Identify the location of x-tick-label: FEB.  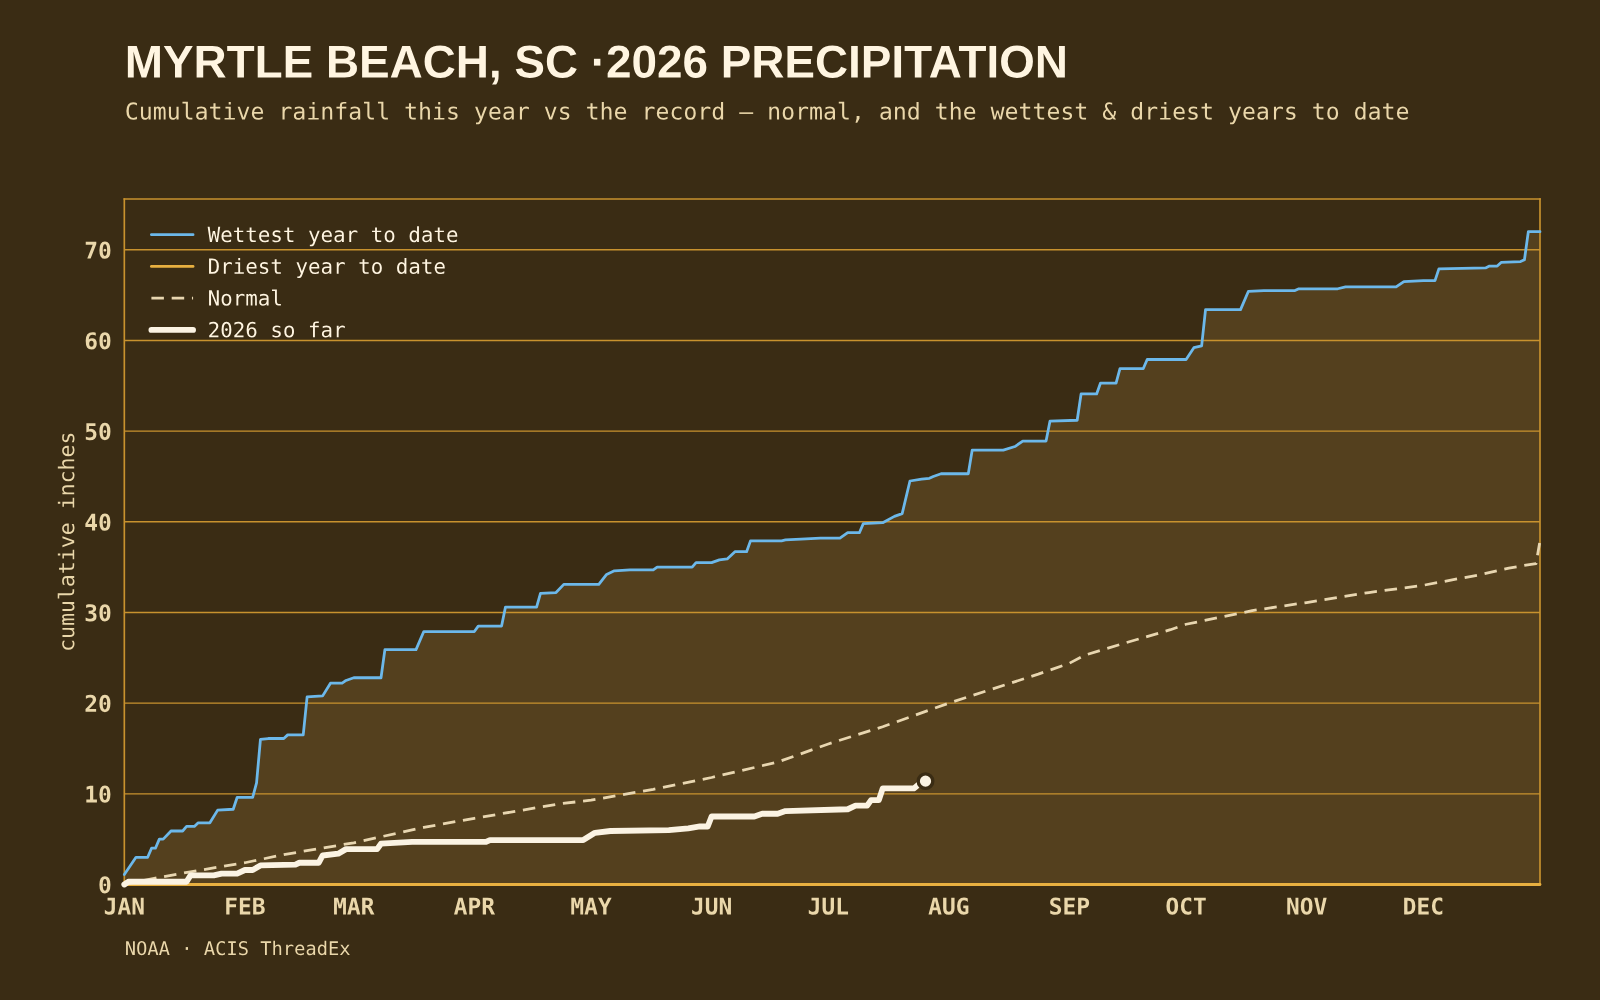
(245, 906).